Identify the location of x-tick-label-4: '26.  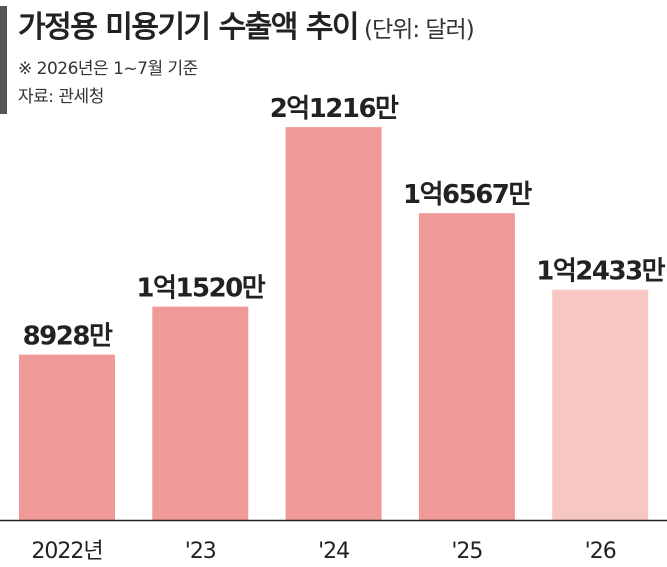
(600, 551).